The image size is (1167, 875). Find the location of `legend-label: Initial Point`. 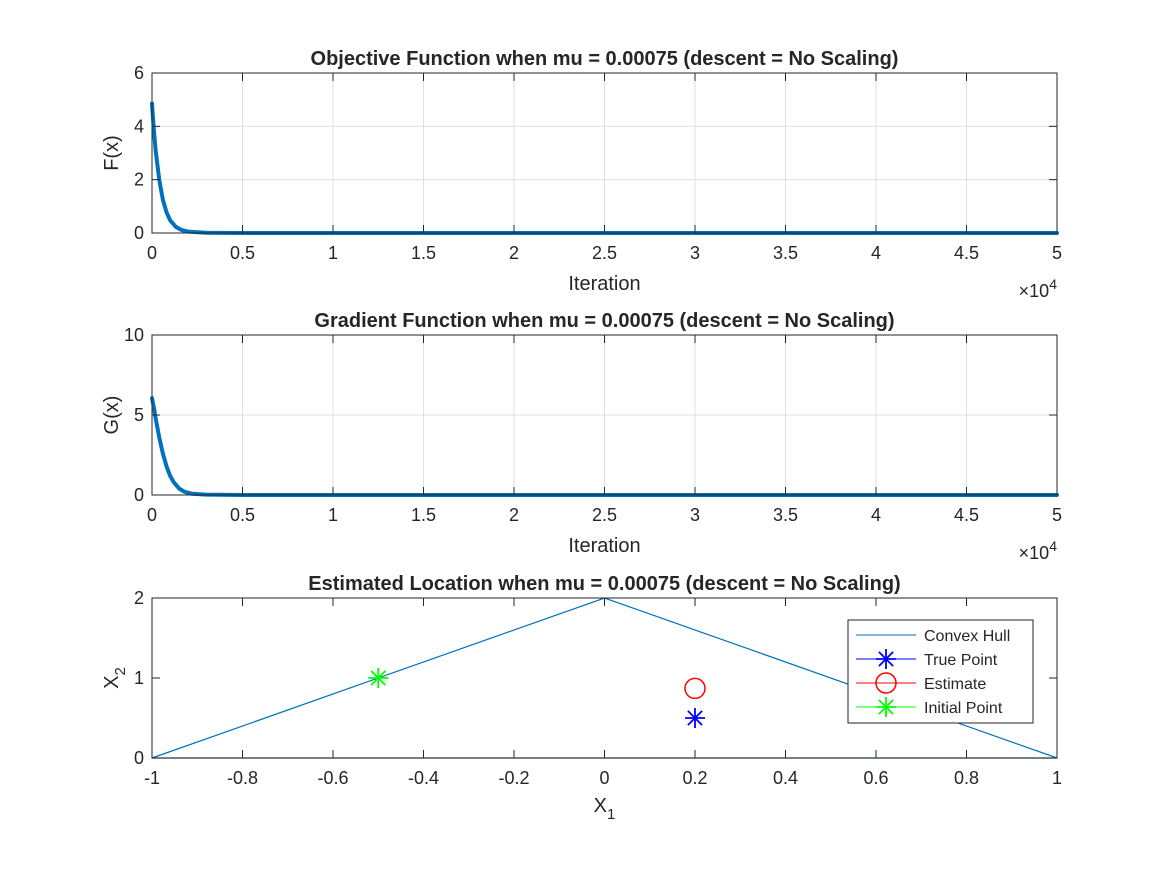

legend-label: Initial Point is located at coordinates (963, 708).